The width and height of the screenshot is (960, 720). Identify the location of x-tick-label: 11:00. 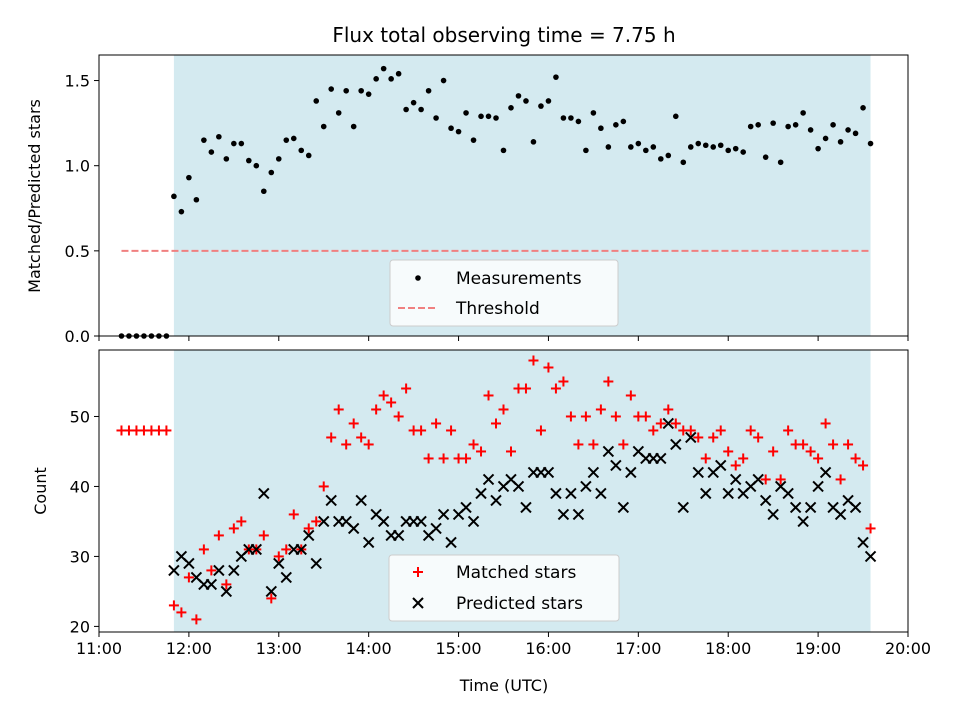
(99, 648).